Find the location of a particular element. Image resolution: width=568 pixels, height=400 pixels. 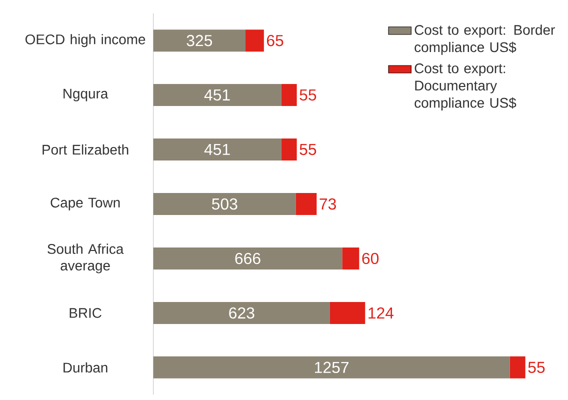

y-tick-label: Port Elizabeth is located at coordinates (85, 149).